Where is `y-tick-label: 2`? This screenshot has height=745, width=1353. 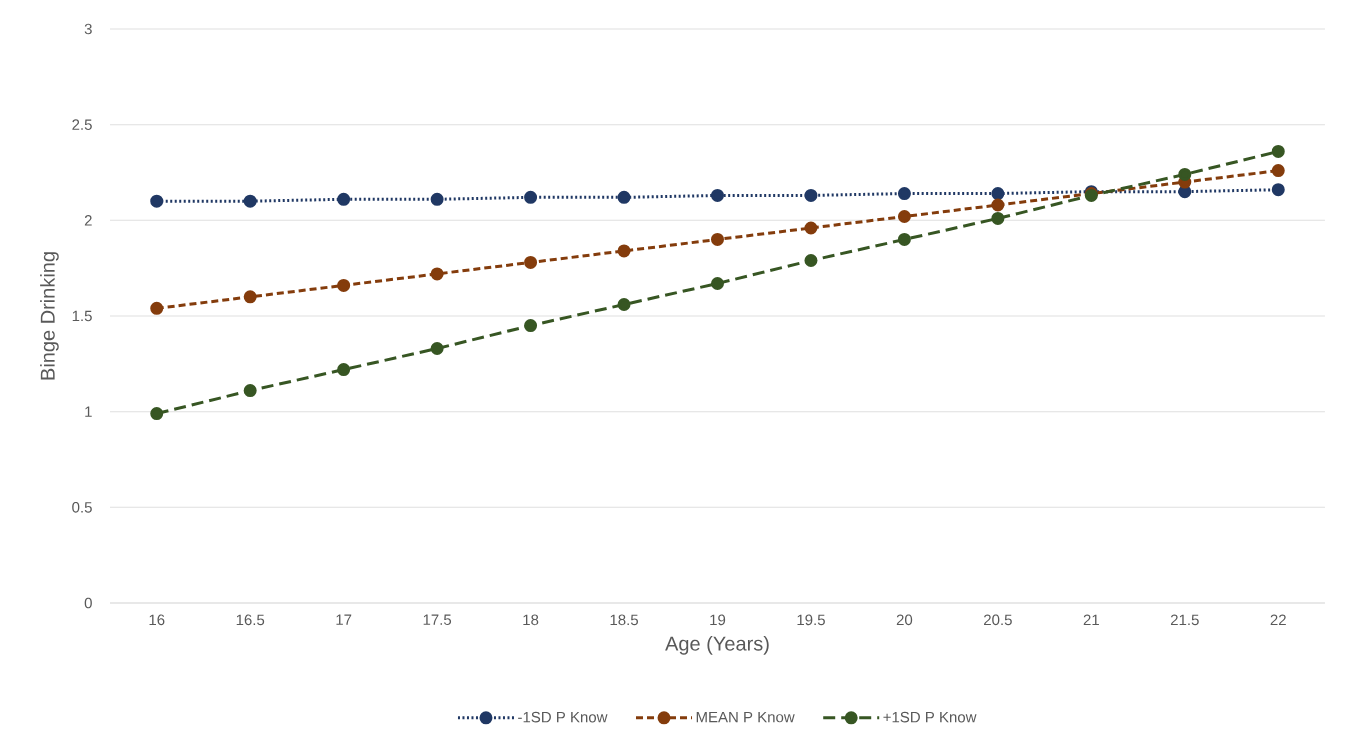 y-tick-label: 2 is located at coordinates (88, 220).